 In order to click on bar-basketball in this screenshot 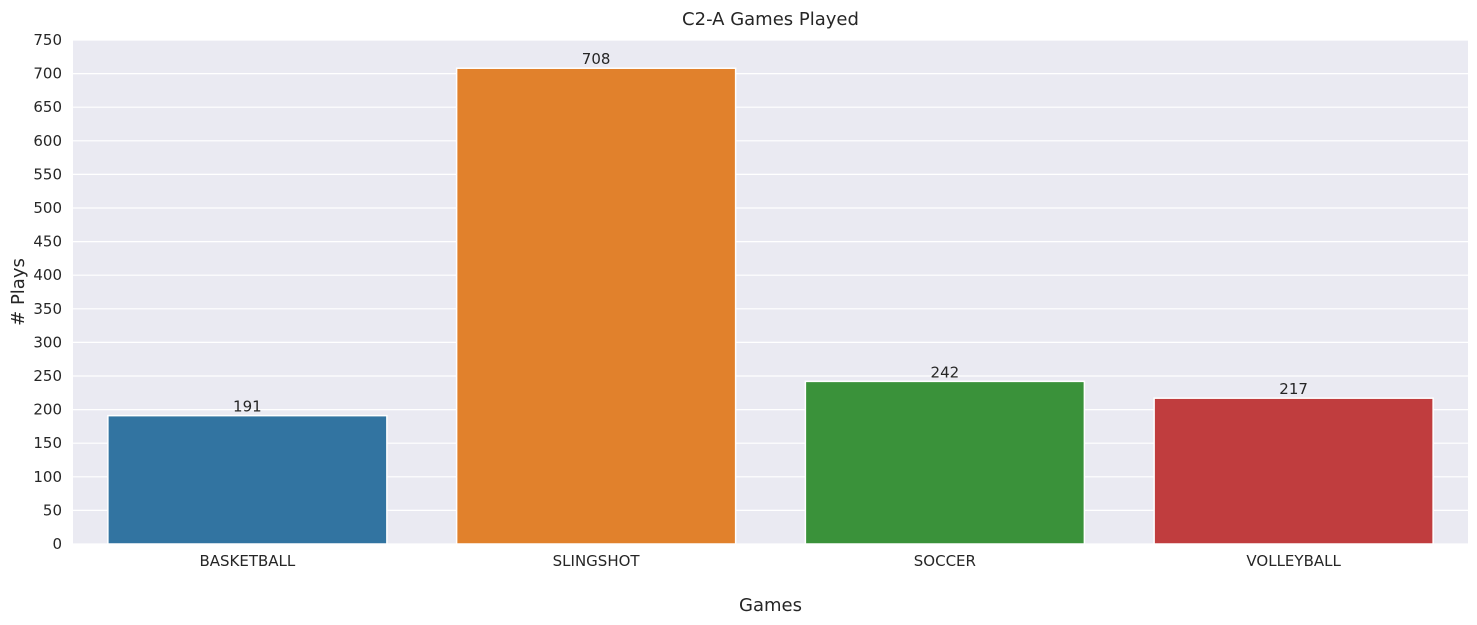, I will do `click(247, 479)`.